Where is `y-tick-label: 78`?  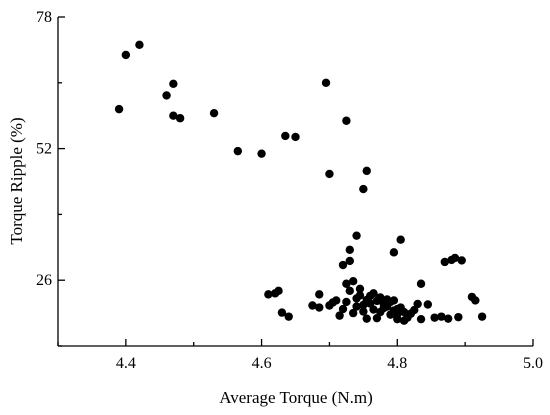 y-tick-label: 78 is located at coordinates (44, 17).